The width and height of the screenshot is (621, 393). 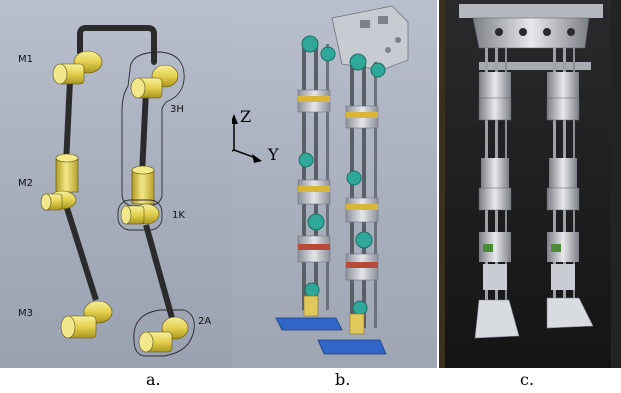 What do you see at coordinates (25, 183) in the screenshot?
I see `label-m2: M2` at bounding box center [25, 183].